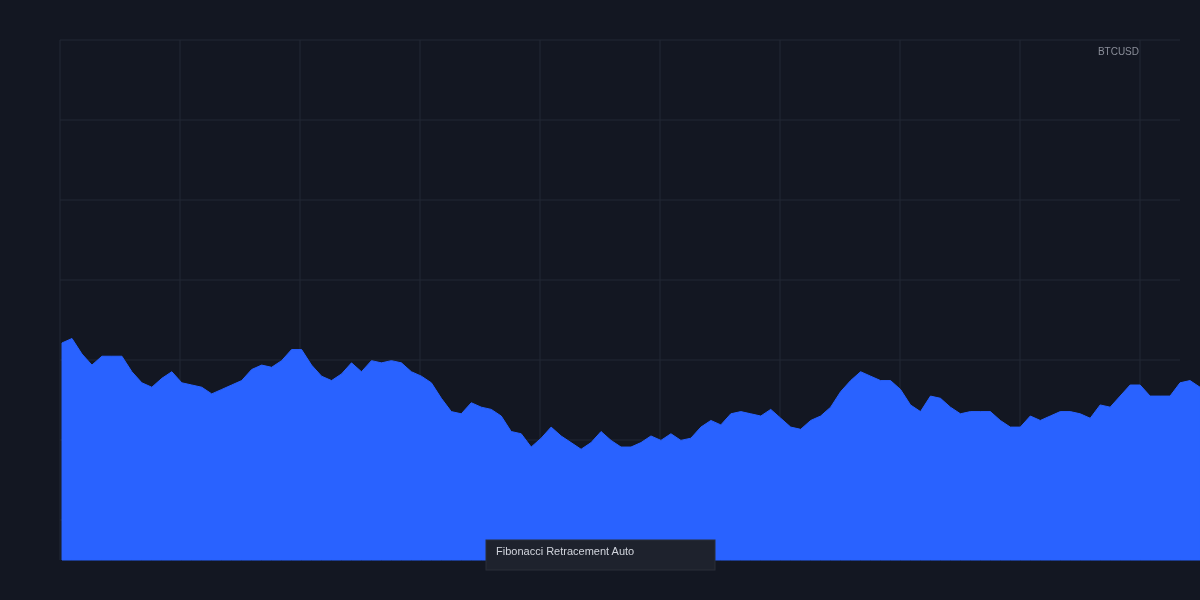  Describe the element at coordinates (1118, 51) in the screenshot. I see `chart-title: BTCUSD` at that location.